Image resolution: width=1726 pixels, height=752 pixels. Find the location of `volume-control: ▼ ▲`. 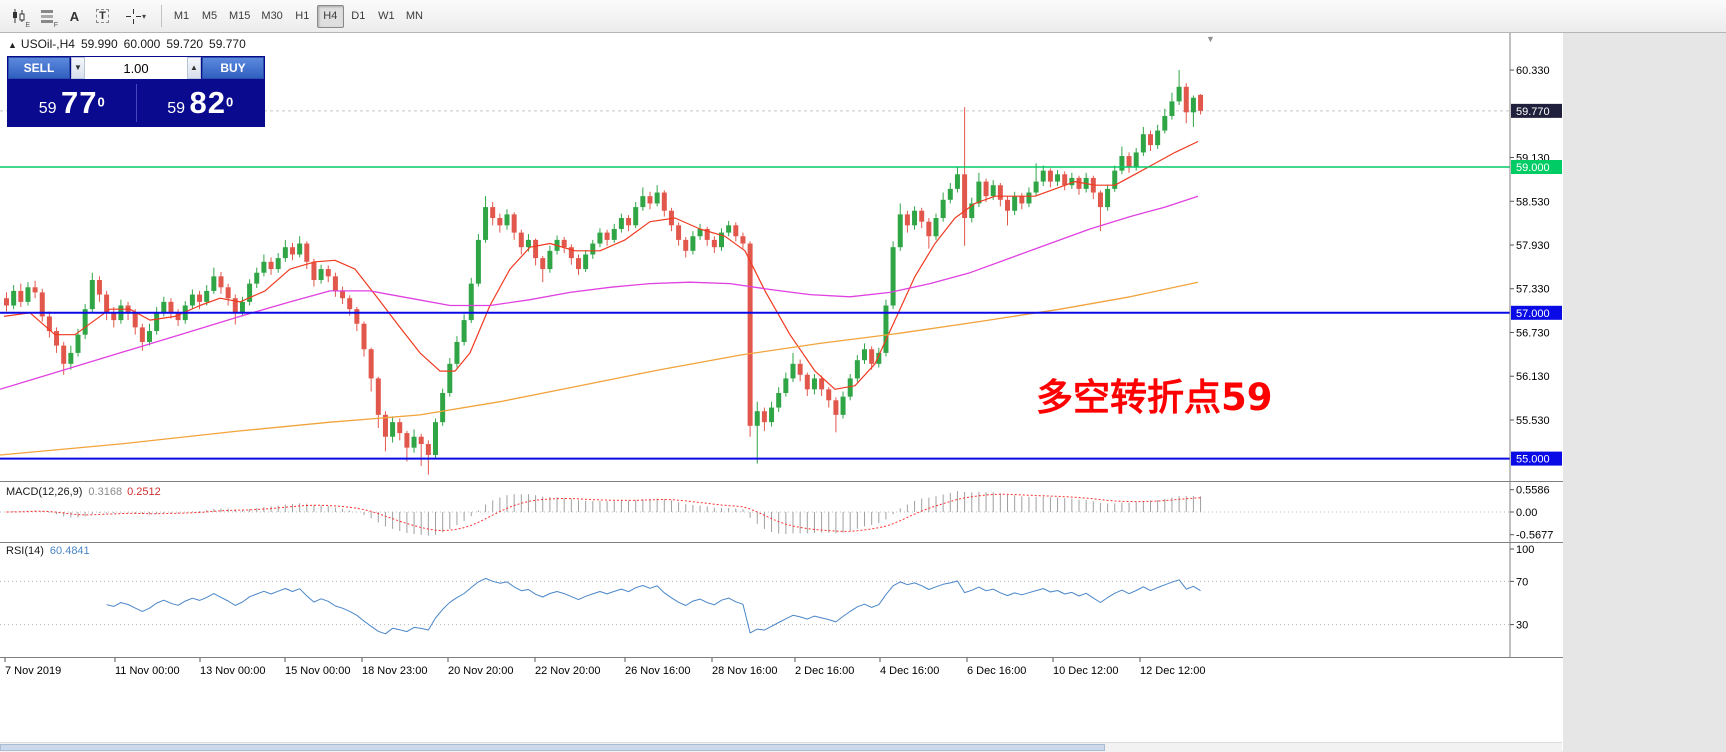

volume-control: ▼ ▲ is located at coordinates (136, 68).